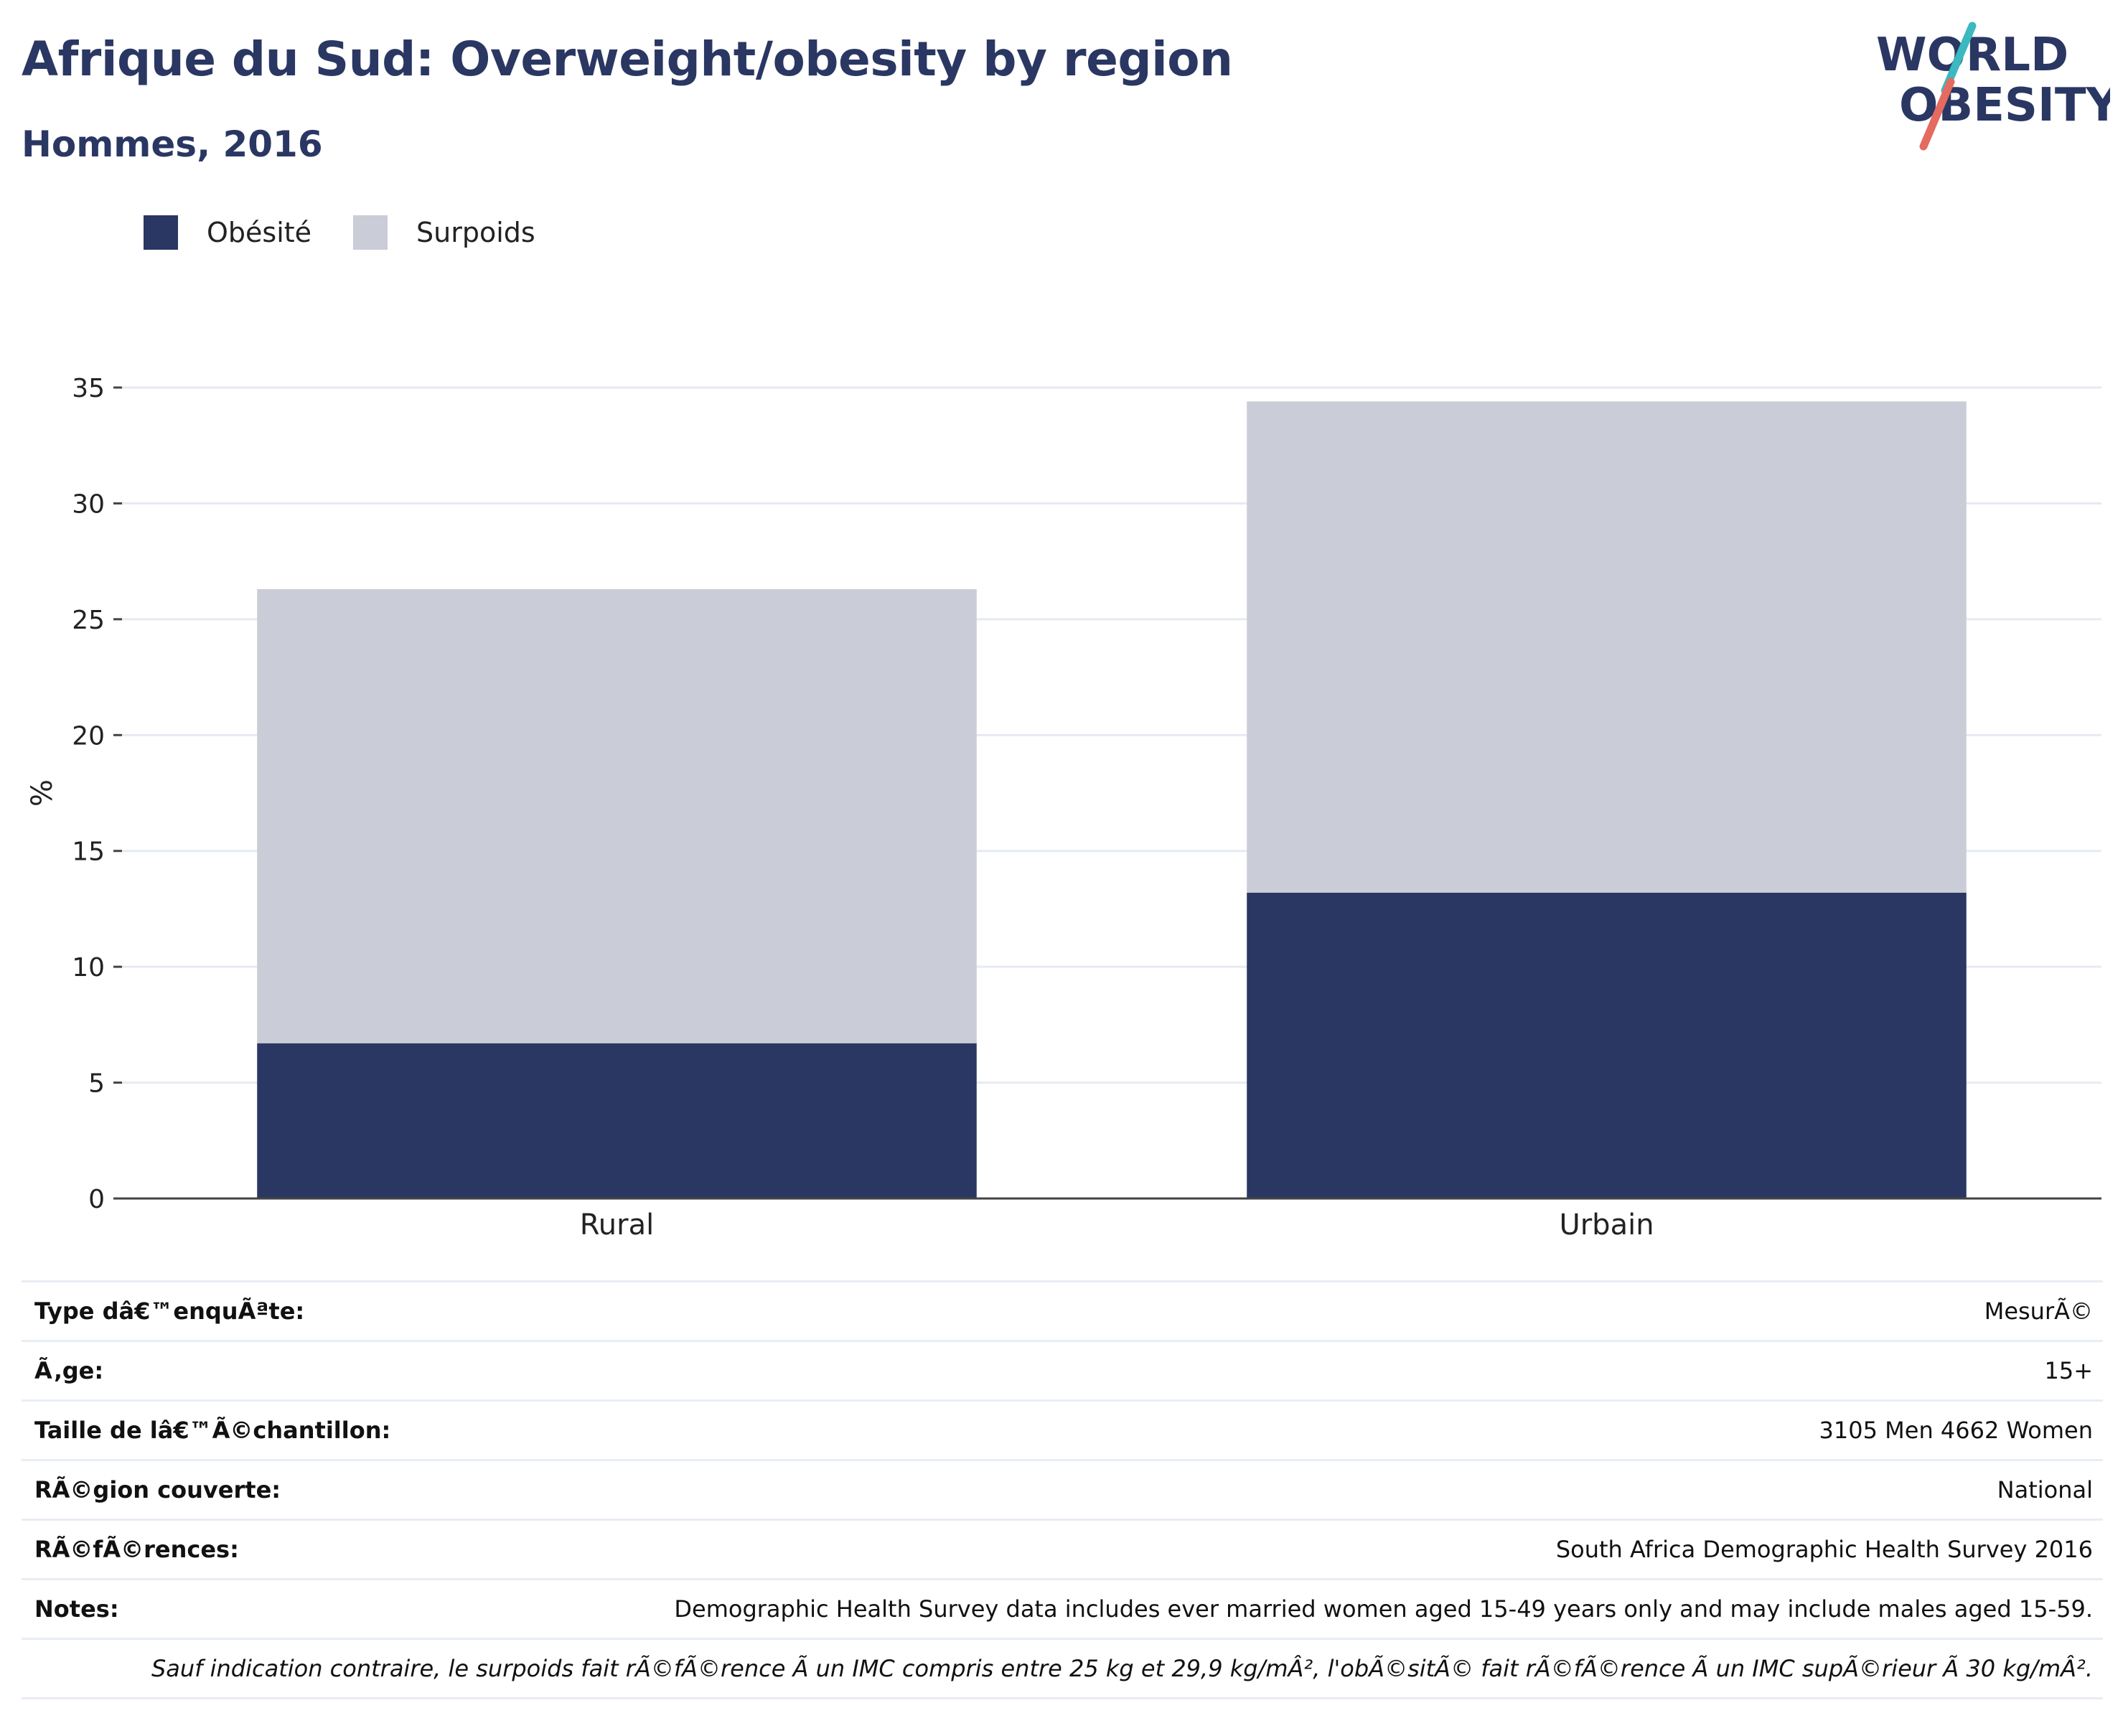 This screenshot has width=2123, height=1736. Describe the element at coordinates (76, 1609) in the screenshot. I see `info-label: Notes:` at that location.